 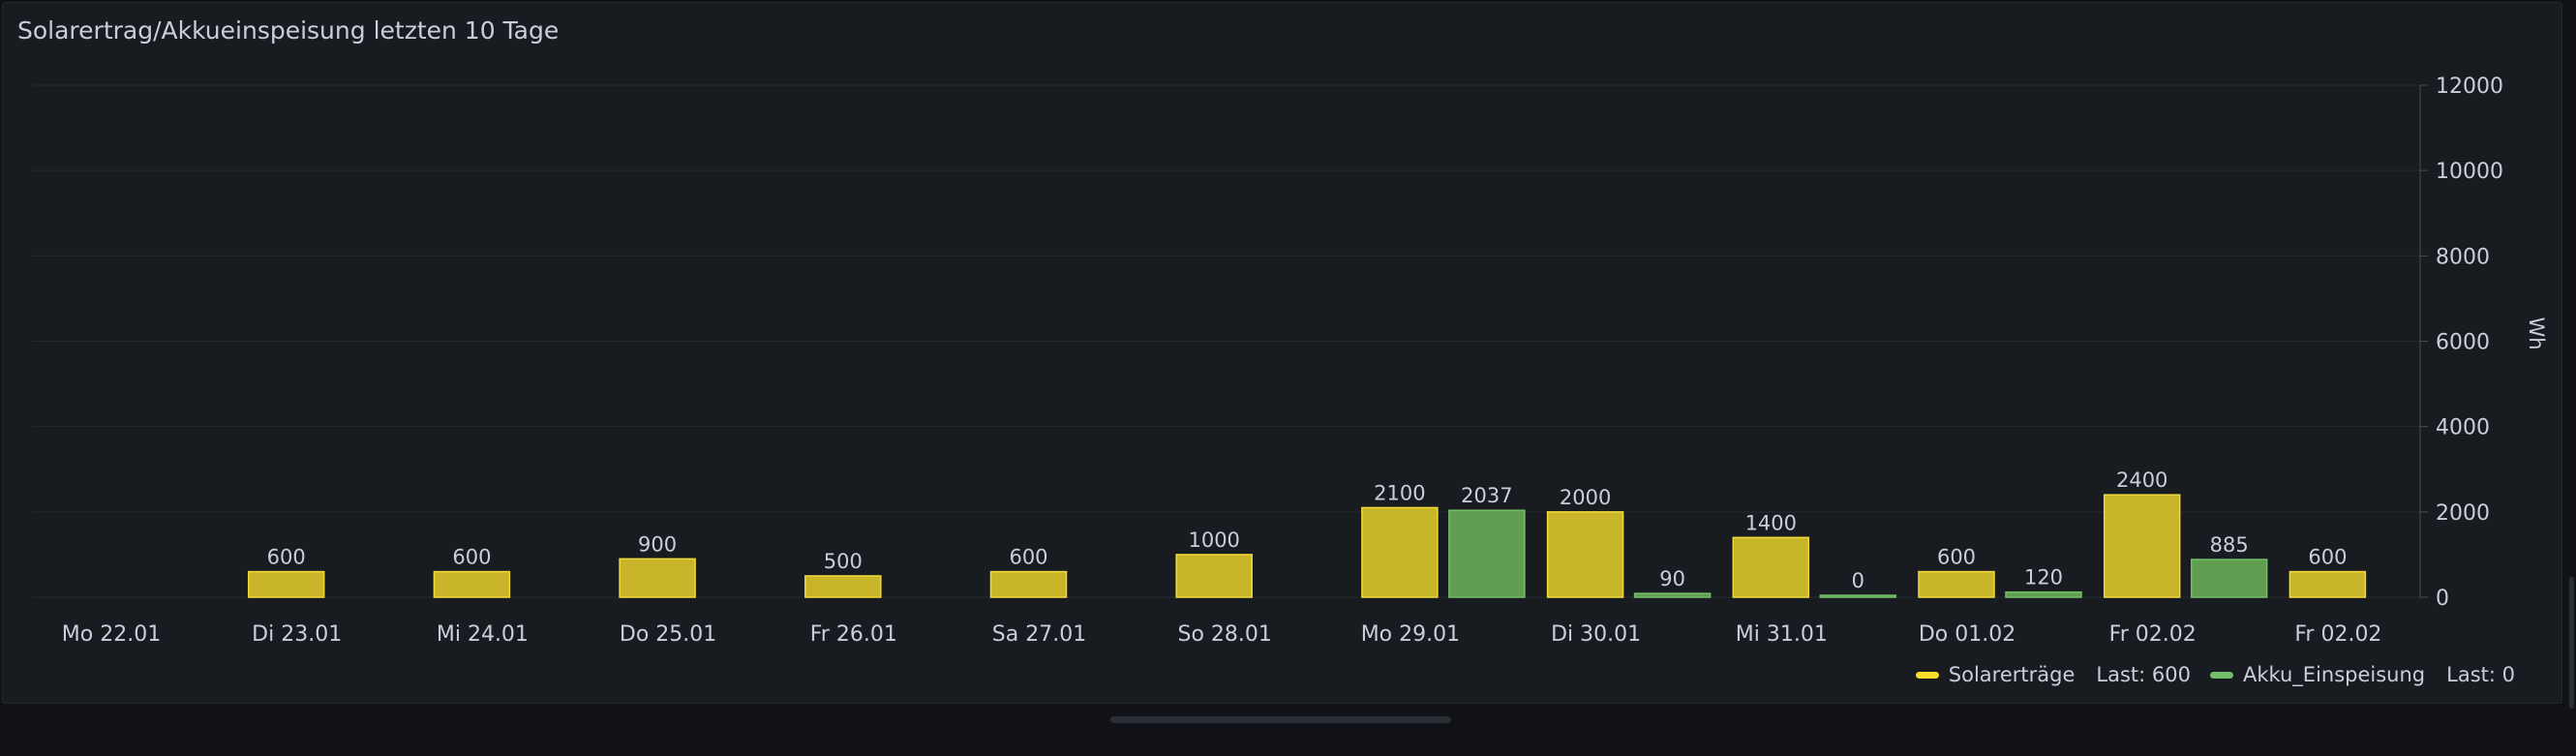 I want to click on x-tick-label: Di 23.01, so click(x=297, y=634).